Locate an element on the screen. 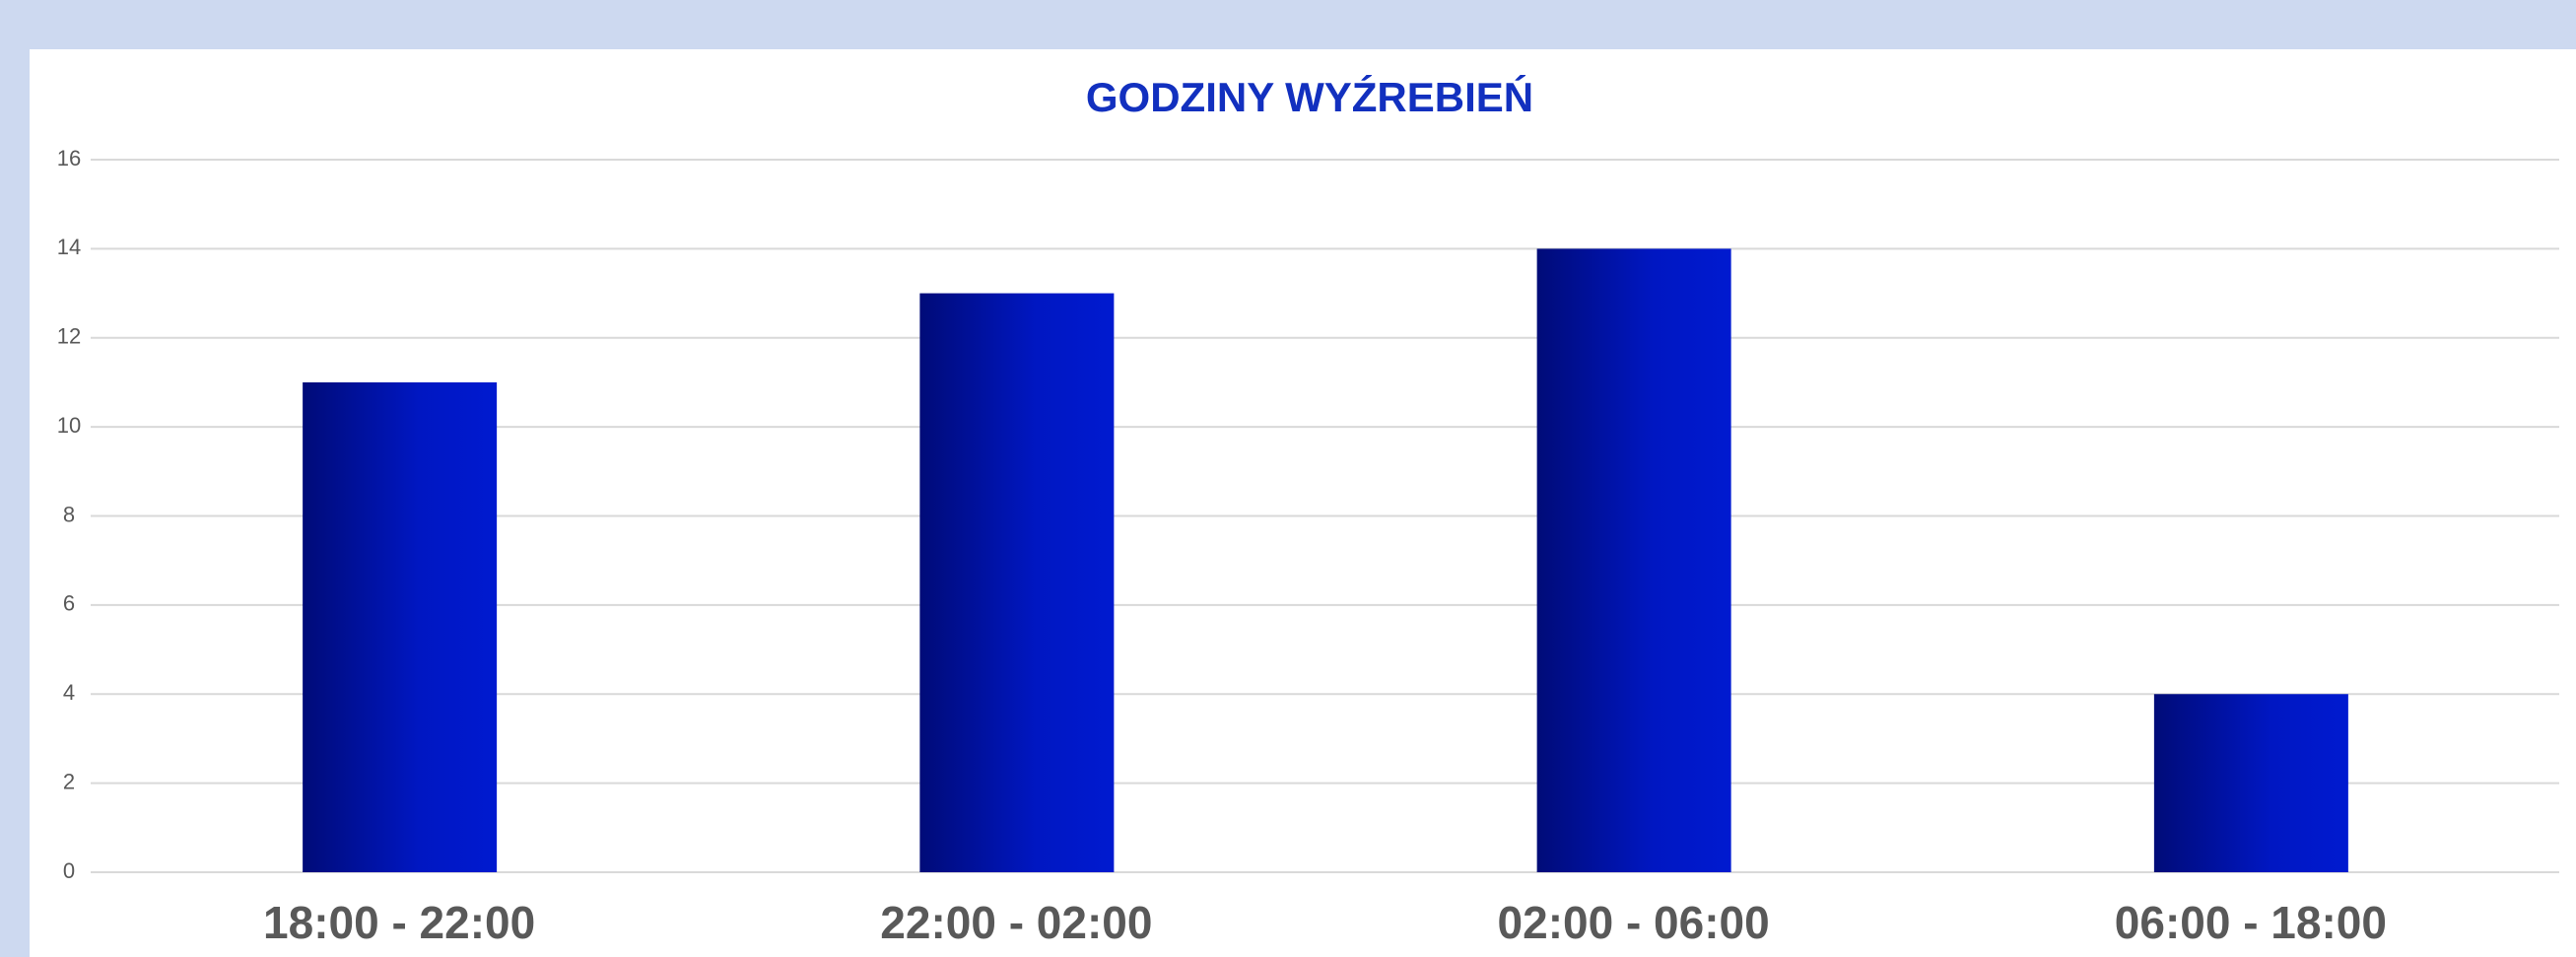  y-tick-label: 16 is located at coordinates (69, 158).